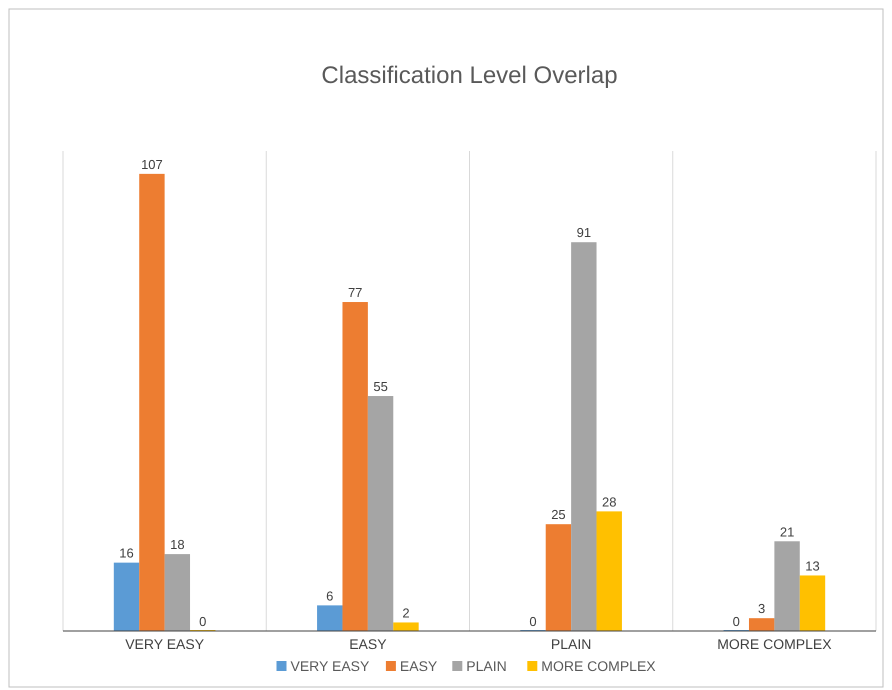  I want to click on x-tick-label: VERY EASY, so click(165, 644).